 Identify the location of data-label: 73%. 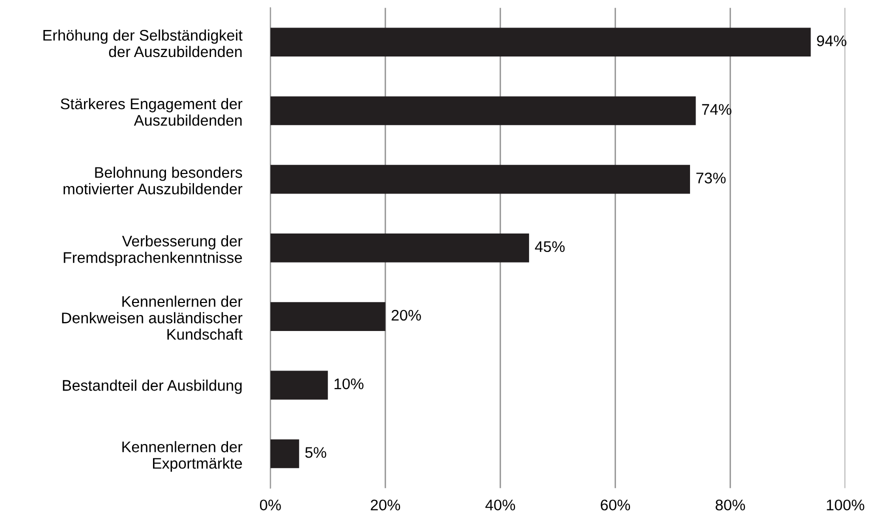
(711, 178).